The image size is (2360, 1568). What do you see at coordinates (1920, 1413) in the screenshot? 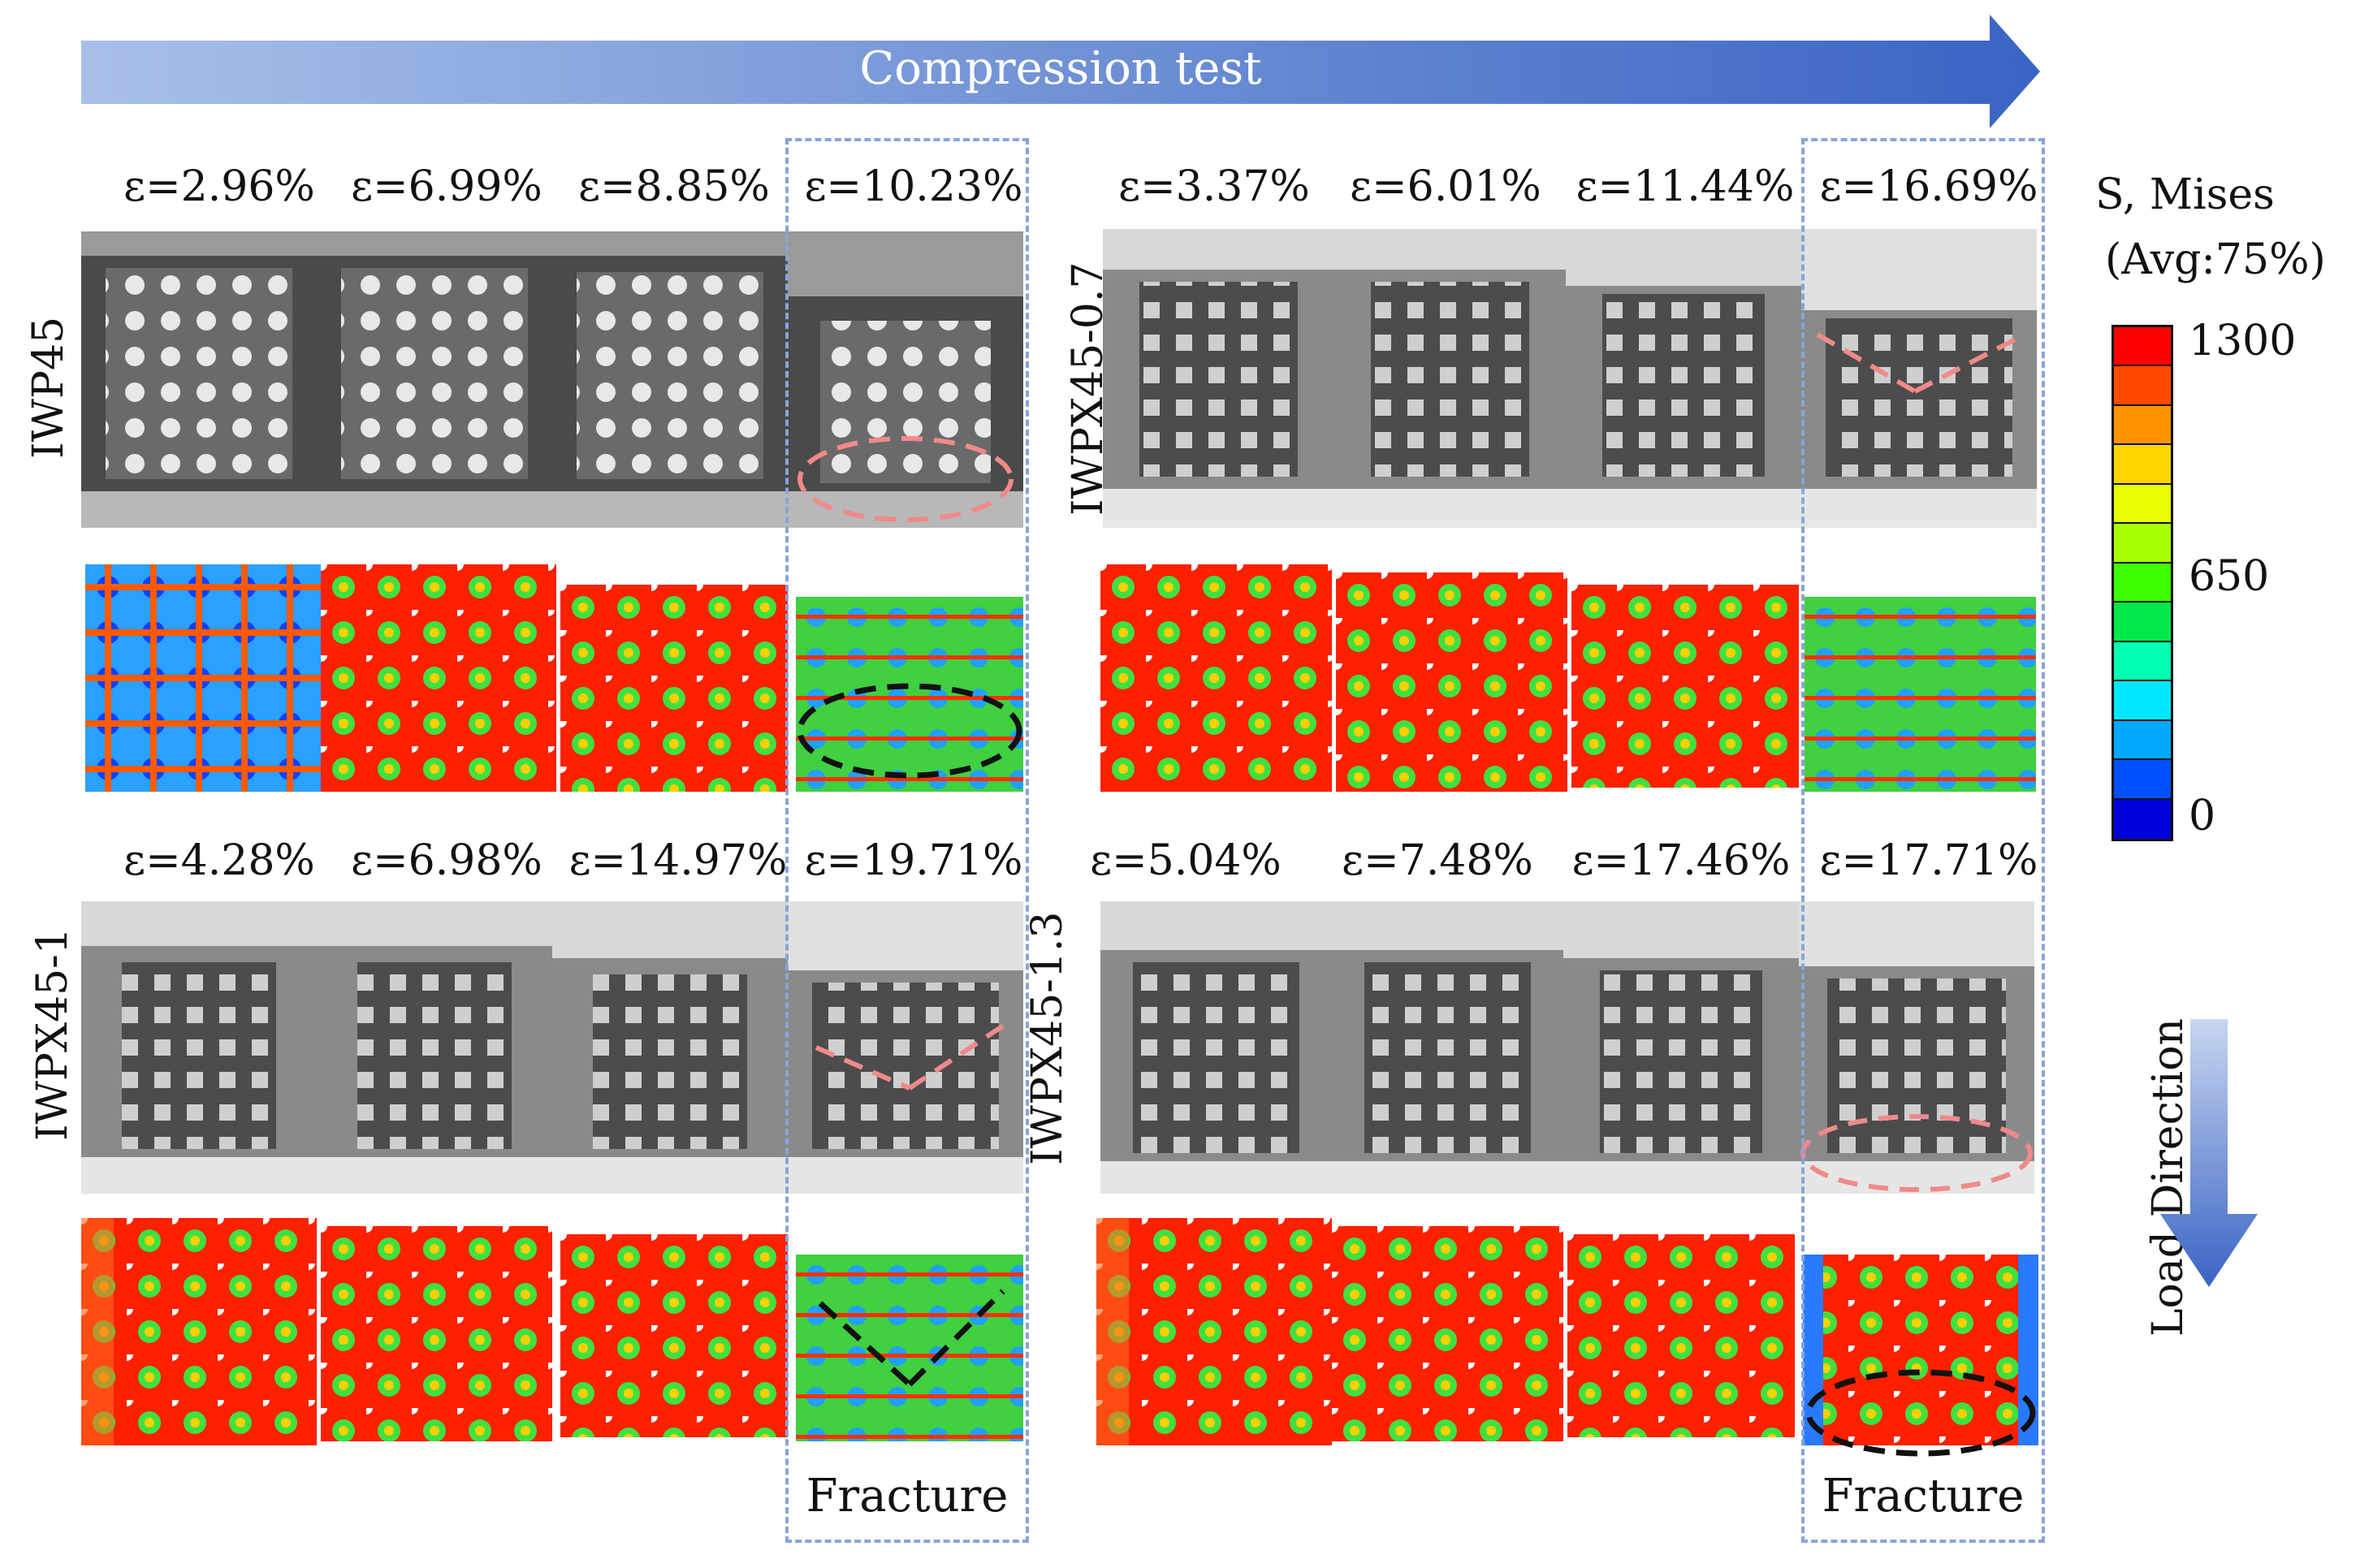
I see `fracture-ellipse` at bounding box center [1920, 1413].